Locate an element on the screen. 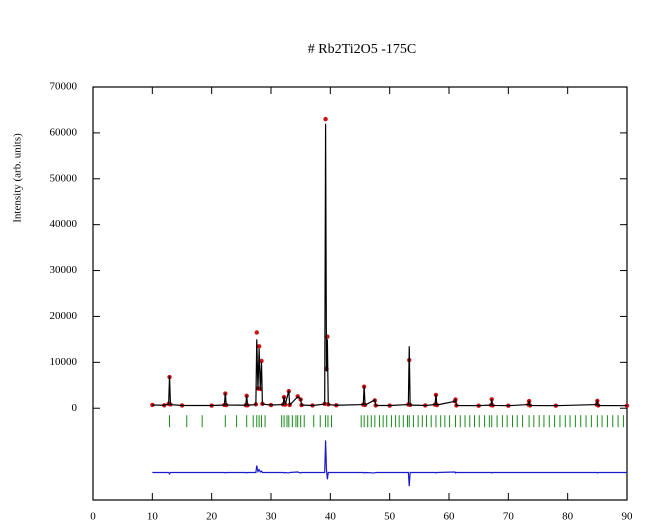 The image size is (667, 526). x-tick-label: 90 is located at coordinates (628, 517).